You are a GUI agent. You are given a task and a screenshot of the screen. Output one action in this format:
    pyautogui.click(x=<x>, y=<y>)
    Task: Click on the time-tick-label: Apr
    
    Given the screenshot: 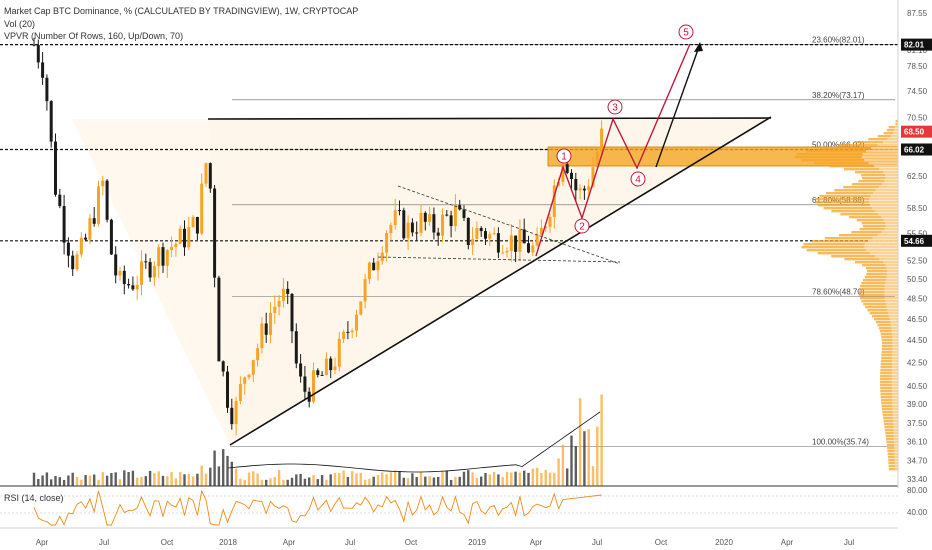 What is the action you would take?
    pyautogui.click(x=289, y=542)
    